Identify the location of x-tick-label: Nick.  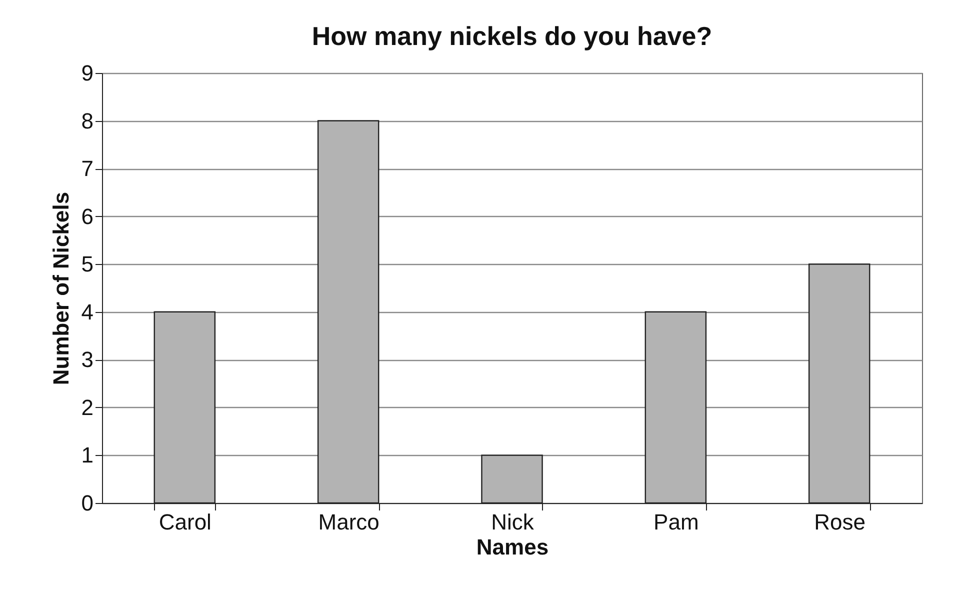
(513, 522).